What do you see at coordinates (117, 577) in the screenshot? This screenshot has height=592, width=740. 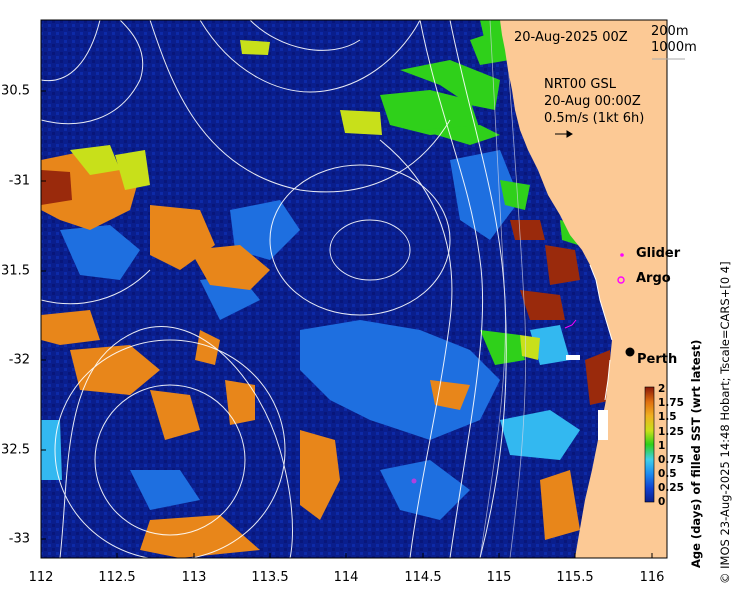 I see `x-tick: 112.5` at bounding box center [117, 577].